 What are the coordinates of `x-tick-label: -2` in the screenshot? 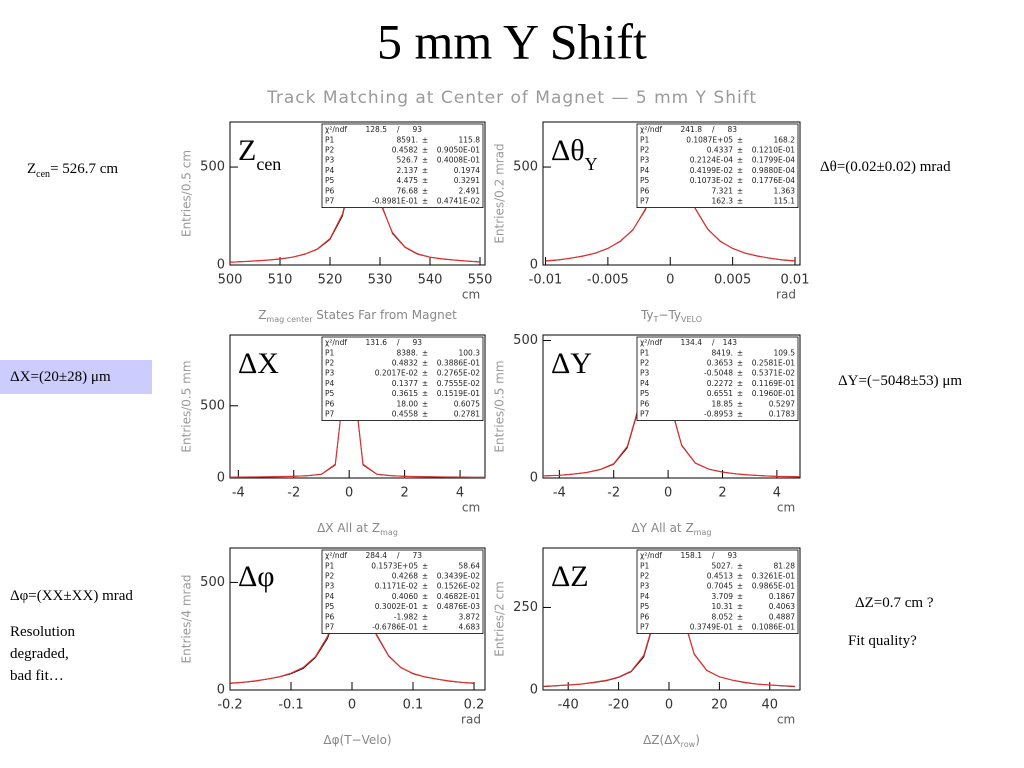 It's located at (613, 493).